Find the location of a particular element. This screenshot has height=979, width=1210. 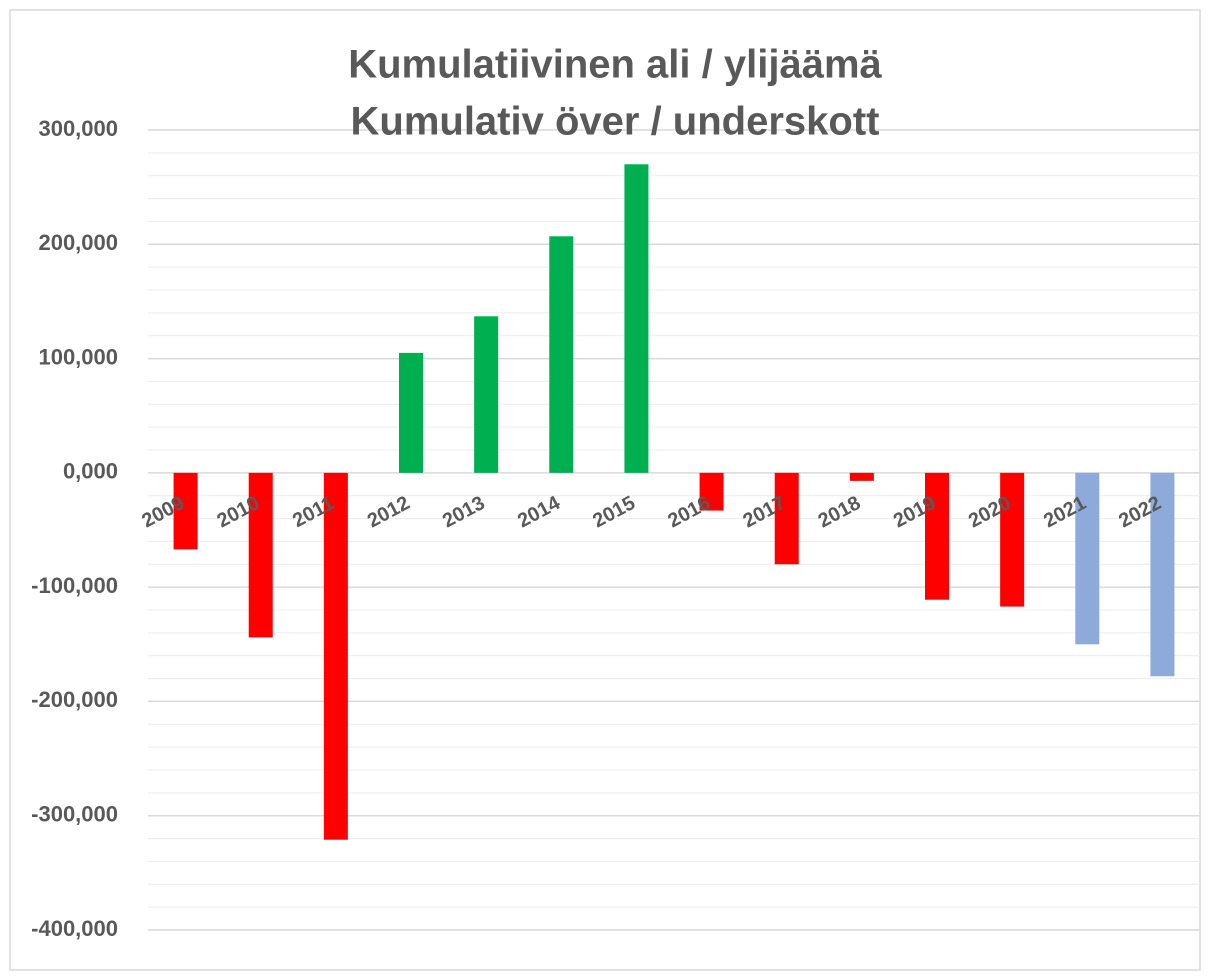

y-tick-label: 100,000 is located at coordinates (78, 356).